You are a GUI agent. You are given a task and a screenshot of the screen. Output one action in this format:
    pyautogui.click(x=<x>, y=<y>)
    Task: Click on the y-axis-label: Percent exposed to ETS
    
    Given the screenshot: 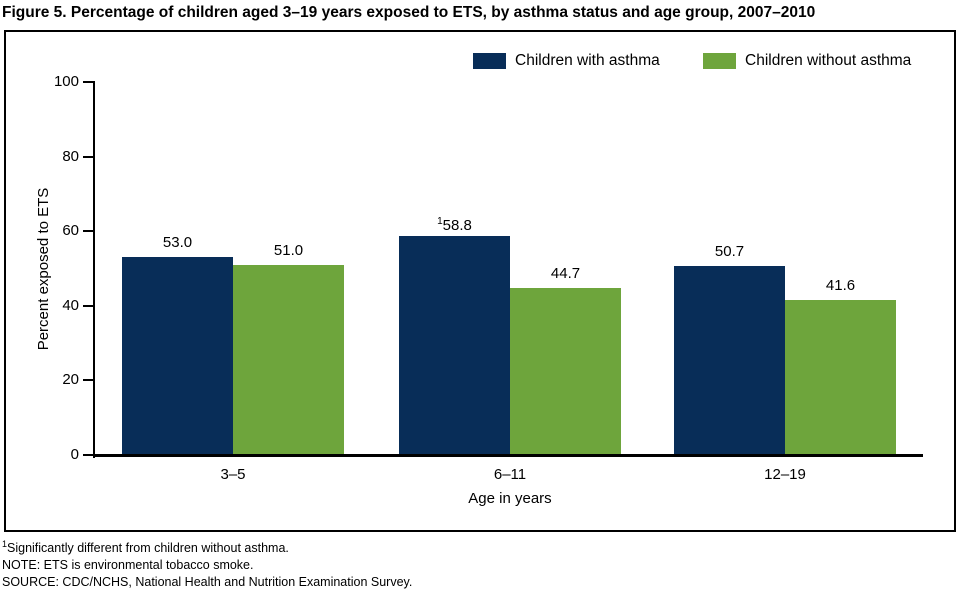 What is the action you would take?
    pyautogui.click(x=43, y=269)
    